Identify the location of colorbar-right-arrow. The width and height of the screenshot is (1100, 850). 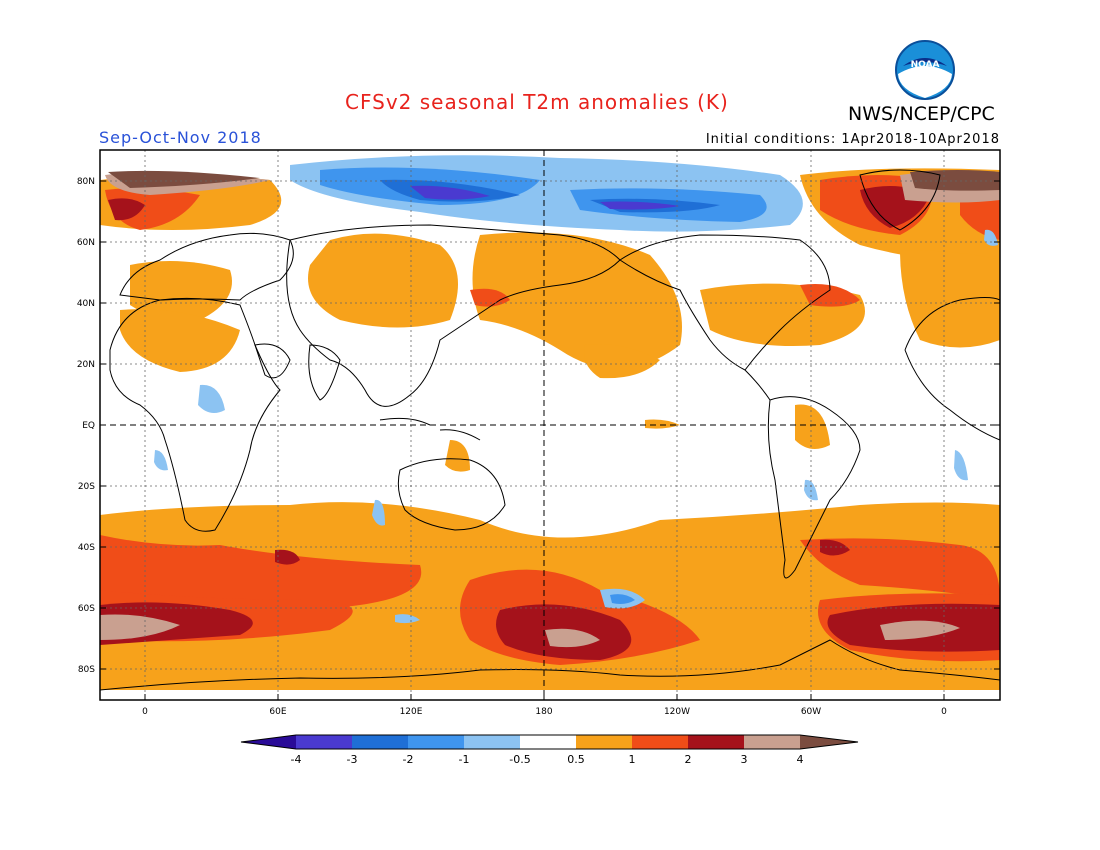
(829, 742).